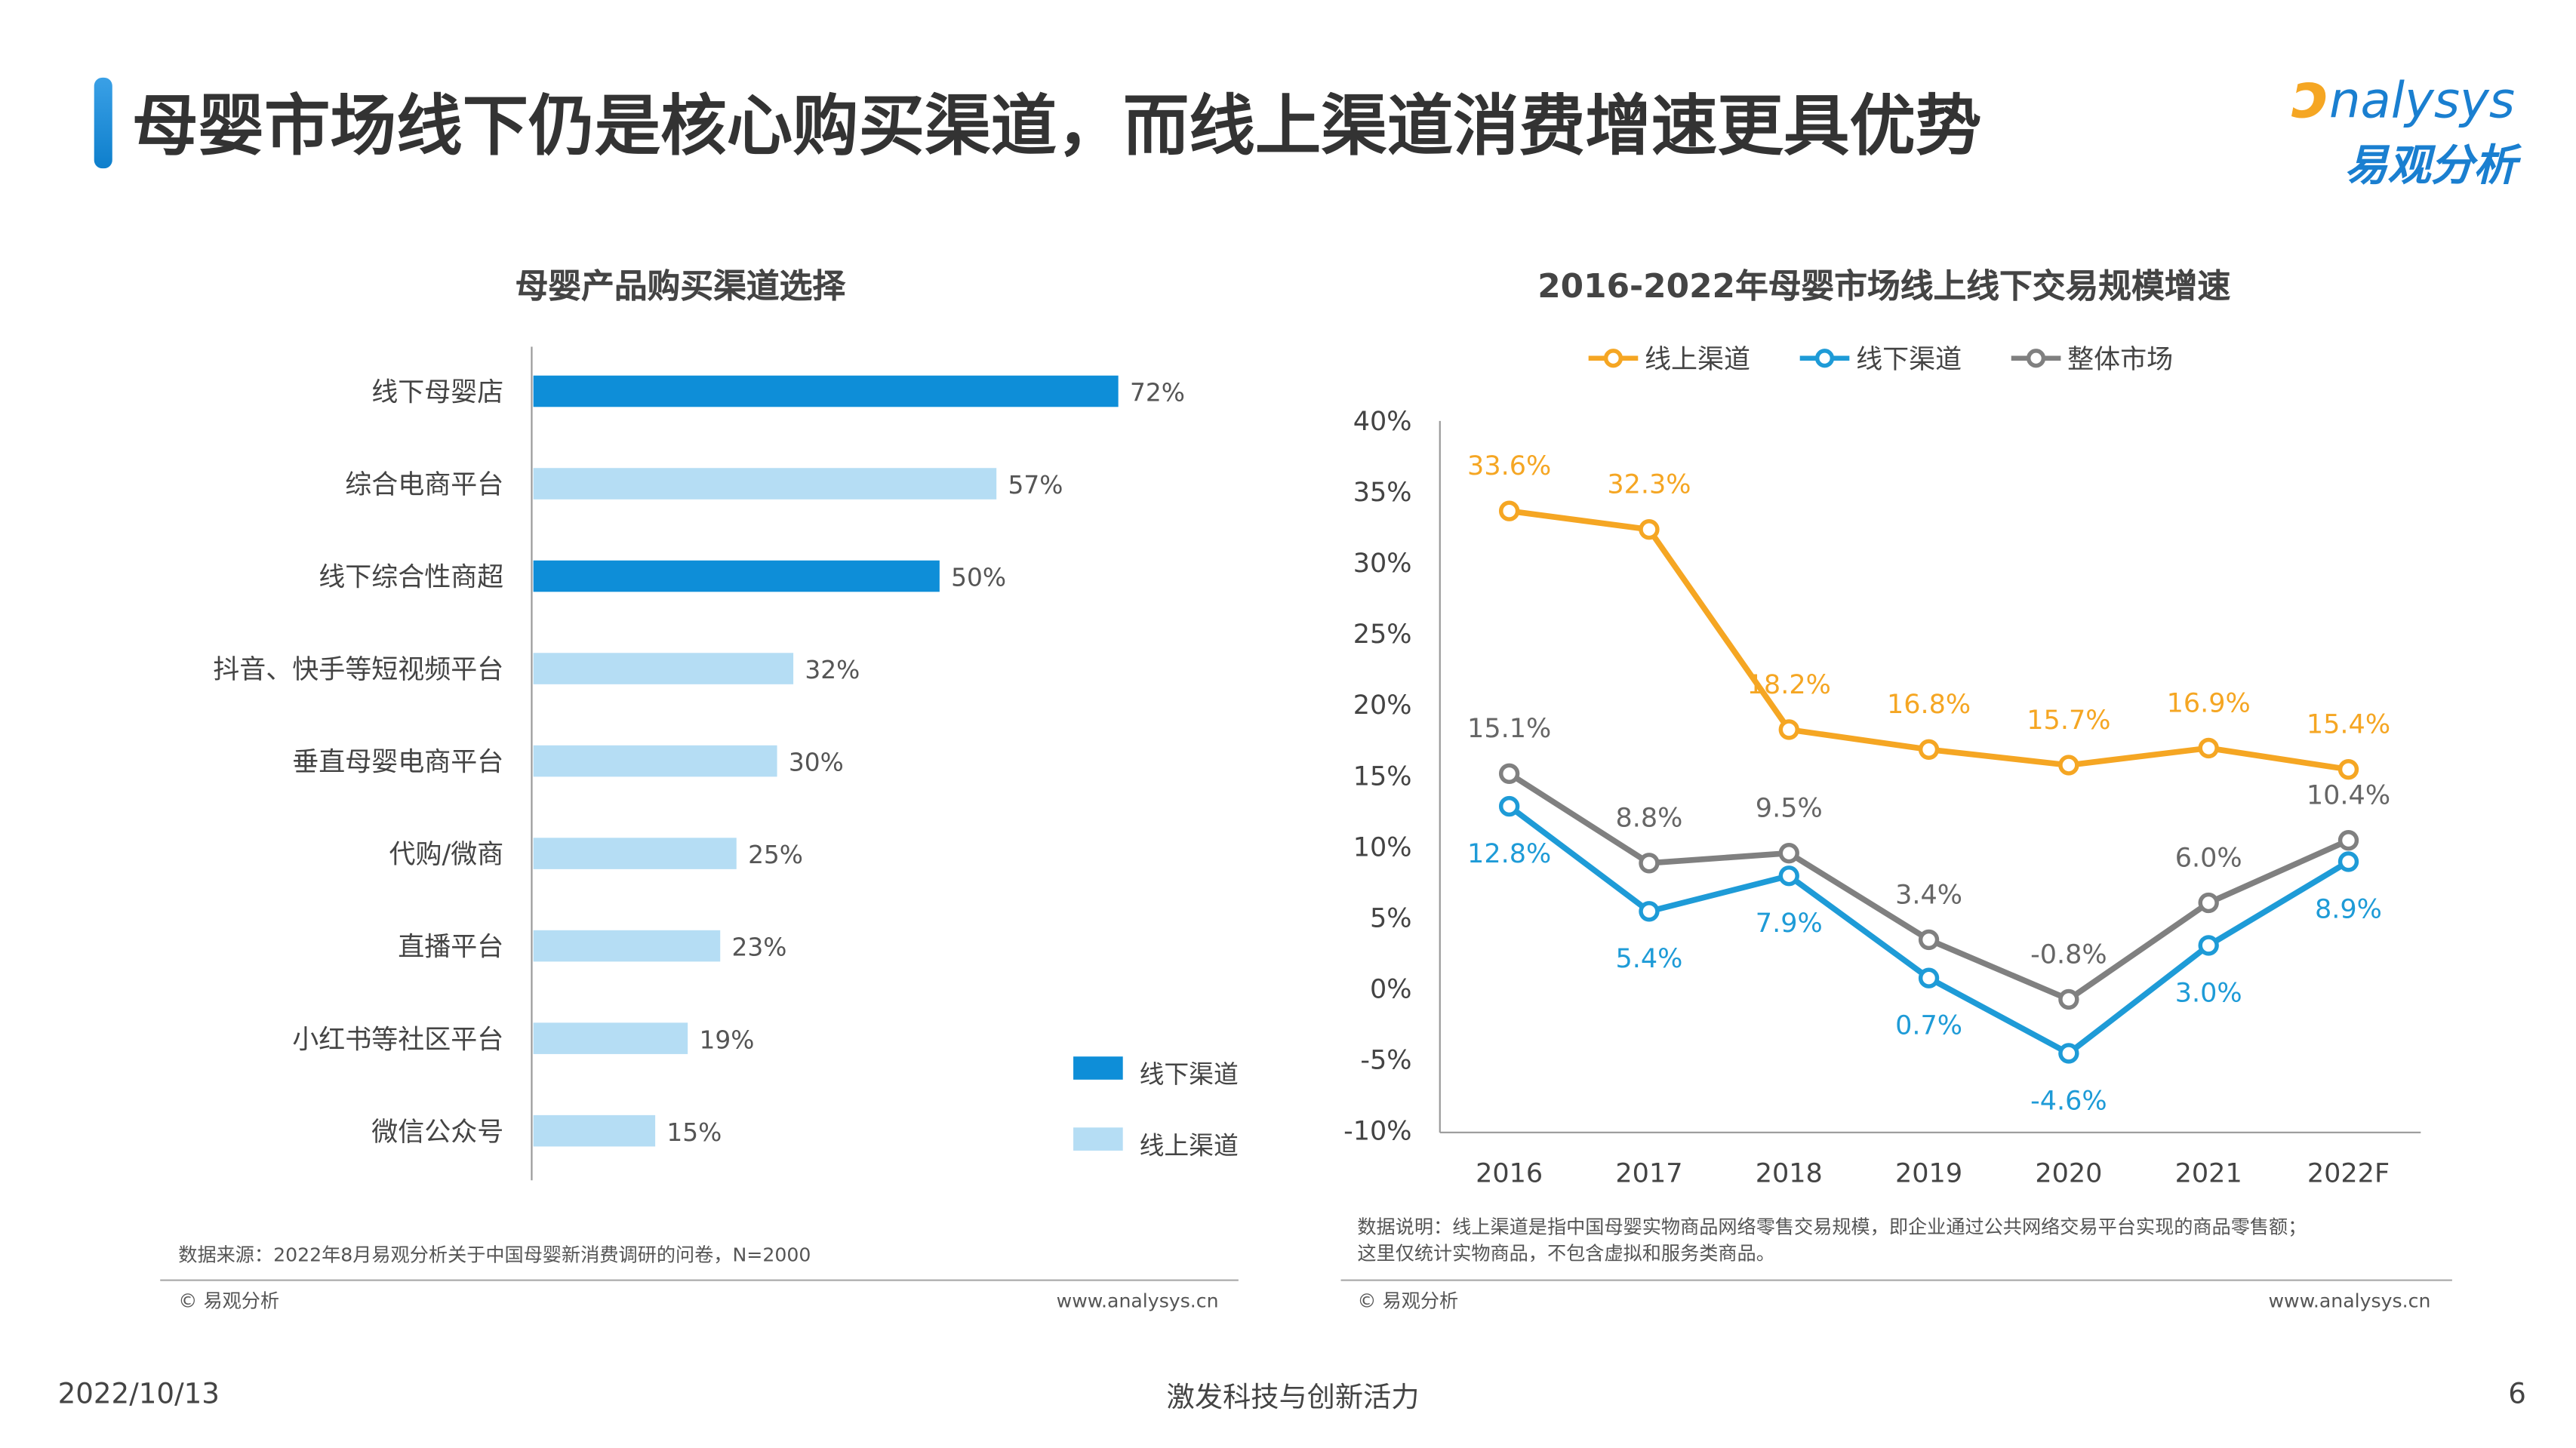  What do you see at coordinates (2348, 909) in the screenshot?
I see `data-label: 8.9%` at bounding box center [2348, 909].